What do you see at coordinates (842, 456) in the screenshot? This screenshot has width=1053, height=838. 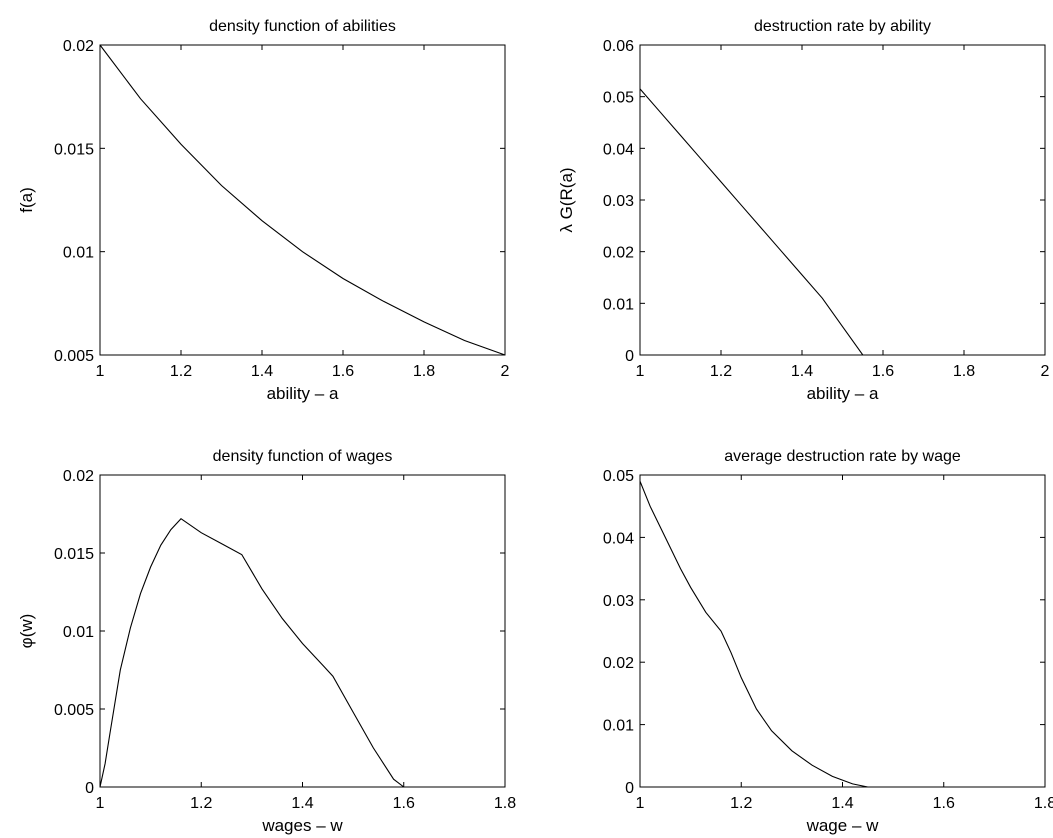 I see `chart-title: average destruction rate by wage` at bounding box center [842, 456].